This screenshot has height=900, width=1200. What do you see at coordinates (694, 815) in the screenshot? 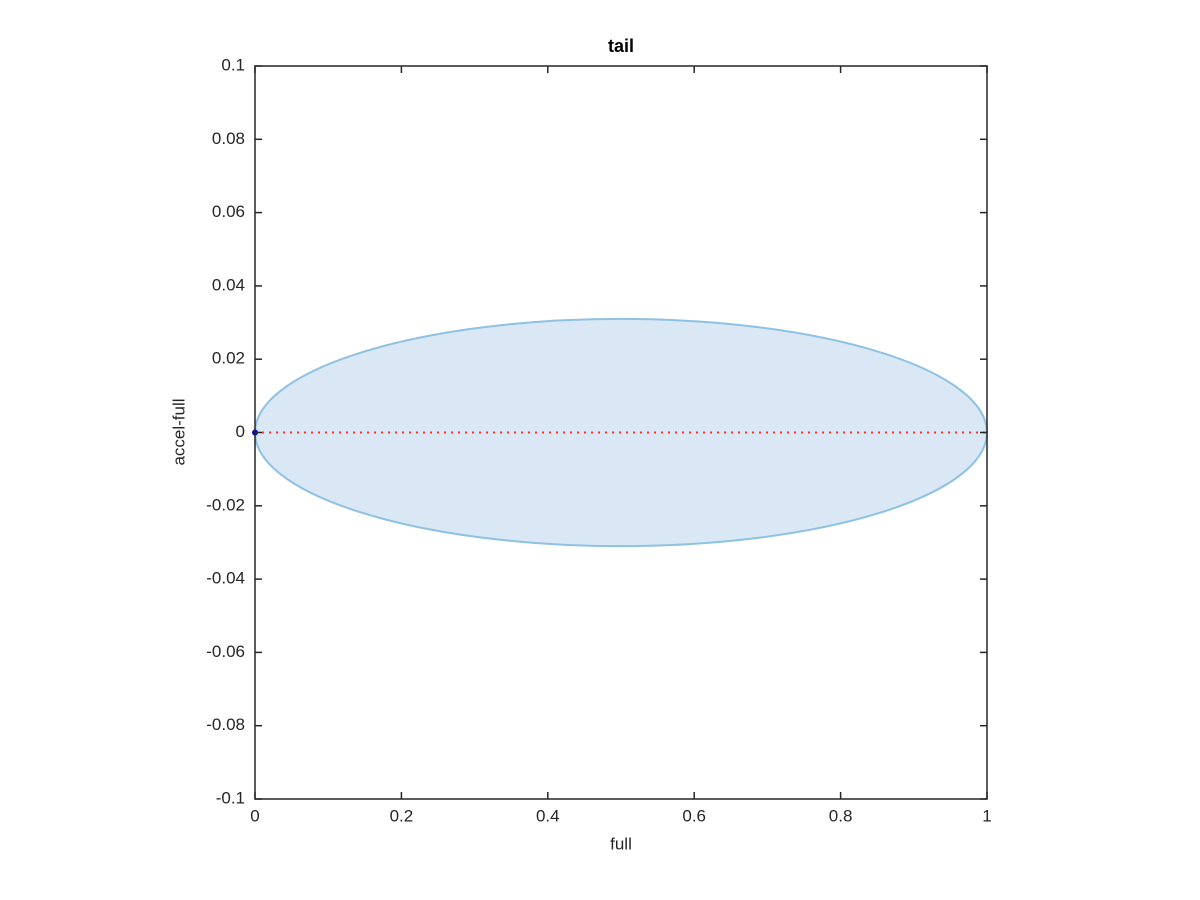
I see `x-tick-label: 0.6` at bounding box center [694, 815].